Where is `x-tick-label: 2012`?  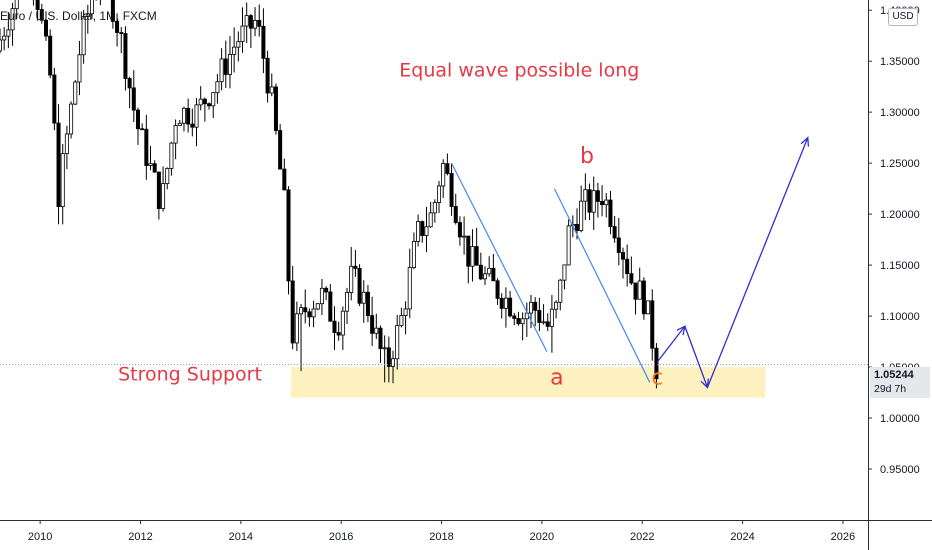 x-tick-label: 2012 is located at coordinates (140, 537).